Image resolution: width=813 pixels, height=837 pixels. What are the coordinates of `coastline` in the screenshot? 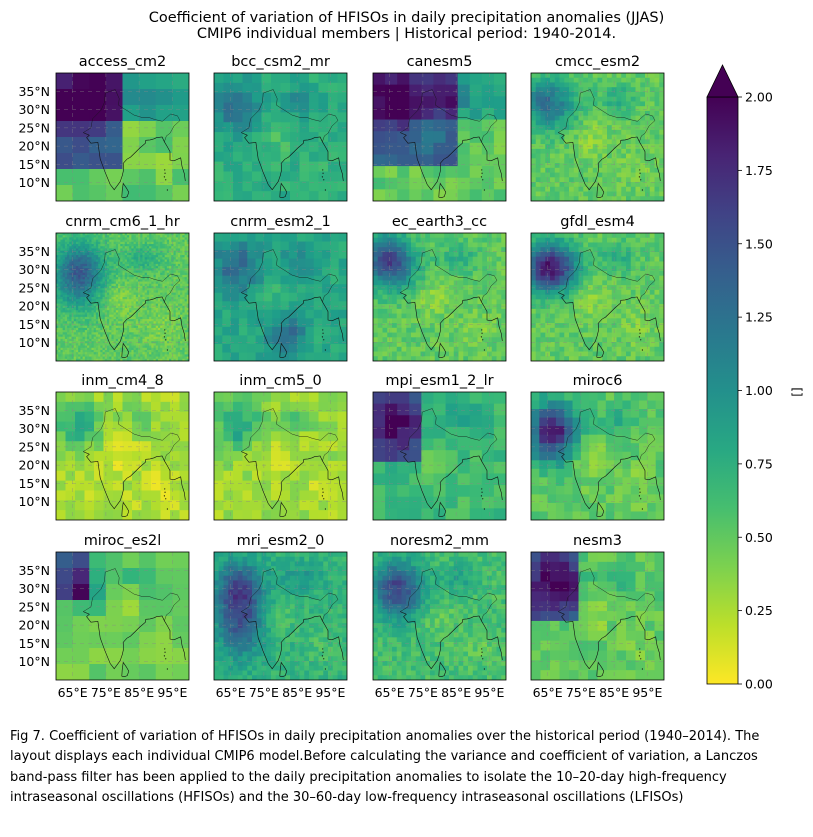 It's located at (451, 144).